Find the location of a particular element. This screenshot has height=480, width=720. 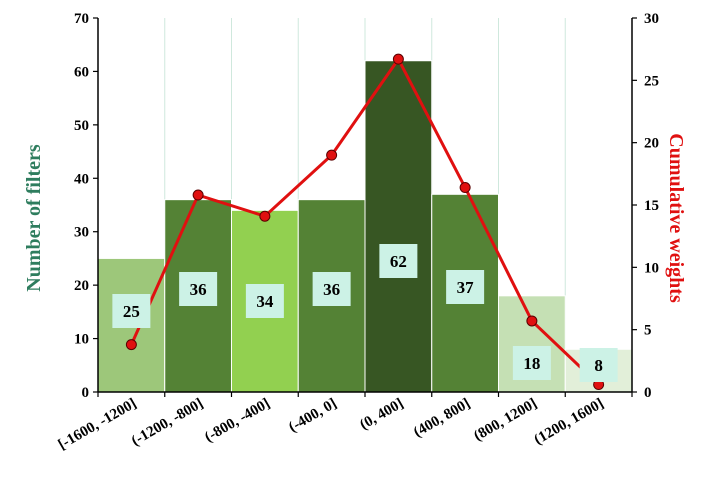

x-tick-label: [-1600, -1200] is located at coordinates (98, 425).